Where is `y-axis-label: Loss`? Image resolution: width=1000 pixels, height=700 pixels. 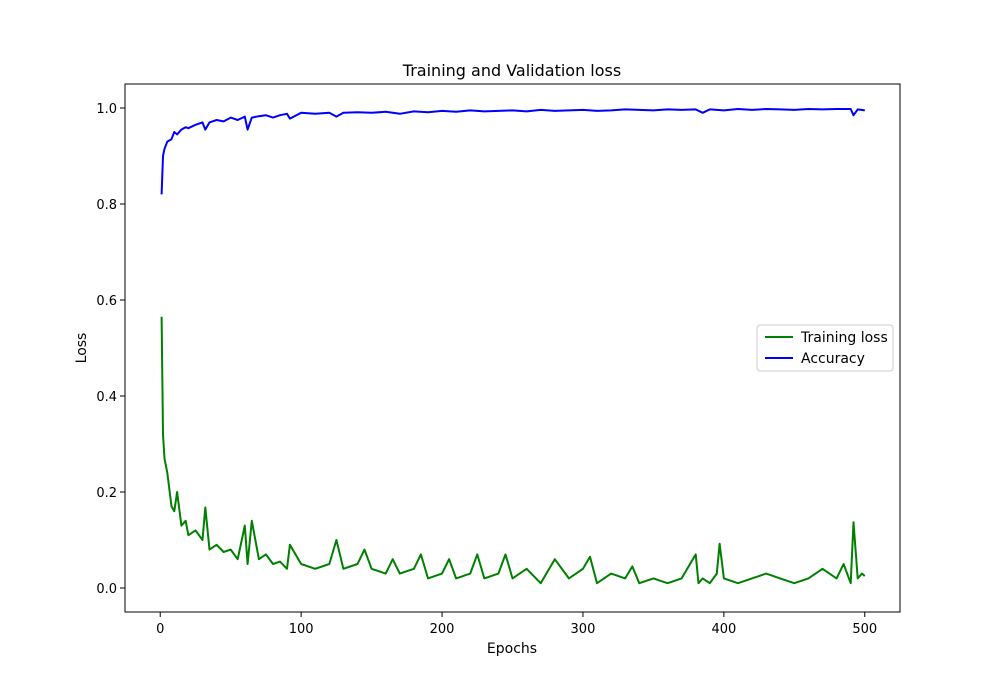
y-axis-label: Loss is located at coordinates (82, 348).